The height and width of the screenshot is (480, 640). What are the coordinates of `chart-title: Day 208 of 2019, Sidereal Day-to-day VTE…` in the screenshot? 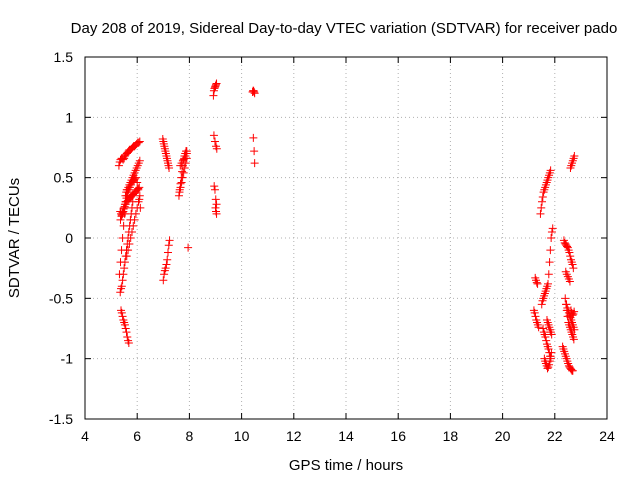 It's located at (344, 28).